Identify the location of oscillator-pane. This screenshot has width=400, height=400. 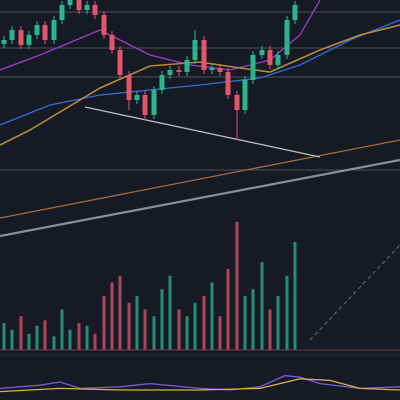
(200, 383).